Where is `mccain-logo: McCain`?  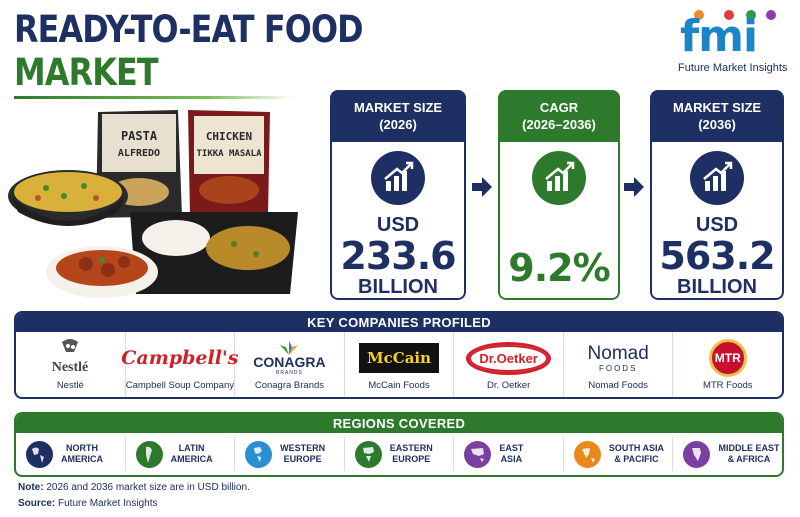 mccain-logo: McCain is located at coordinates (399, 358).